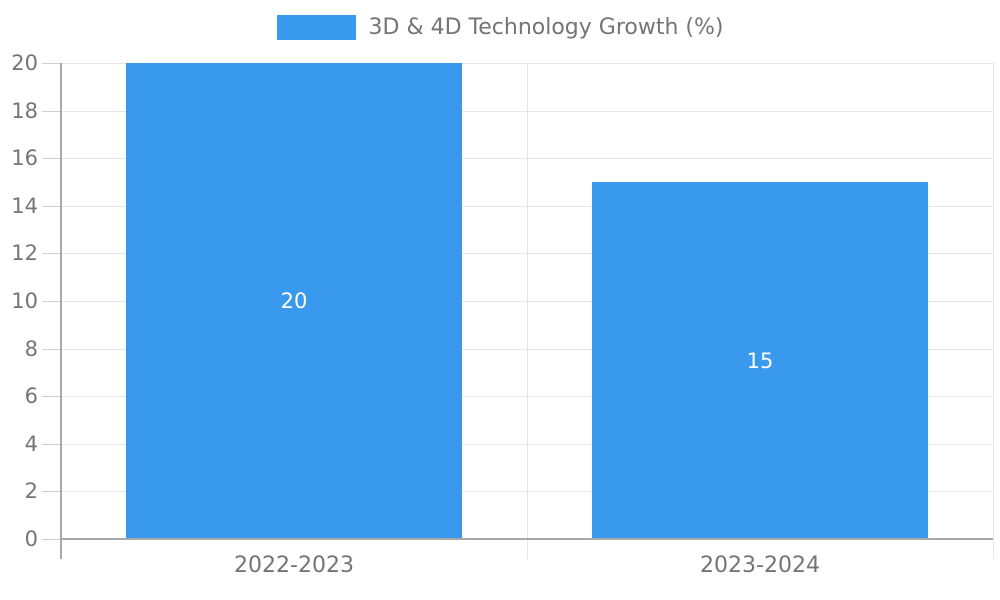  What do you see at coordinates (24, 206) in the screenshot?
I see `y-tick-label: 14` at bounding box center [24, 206].